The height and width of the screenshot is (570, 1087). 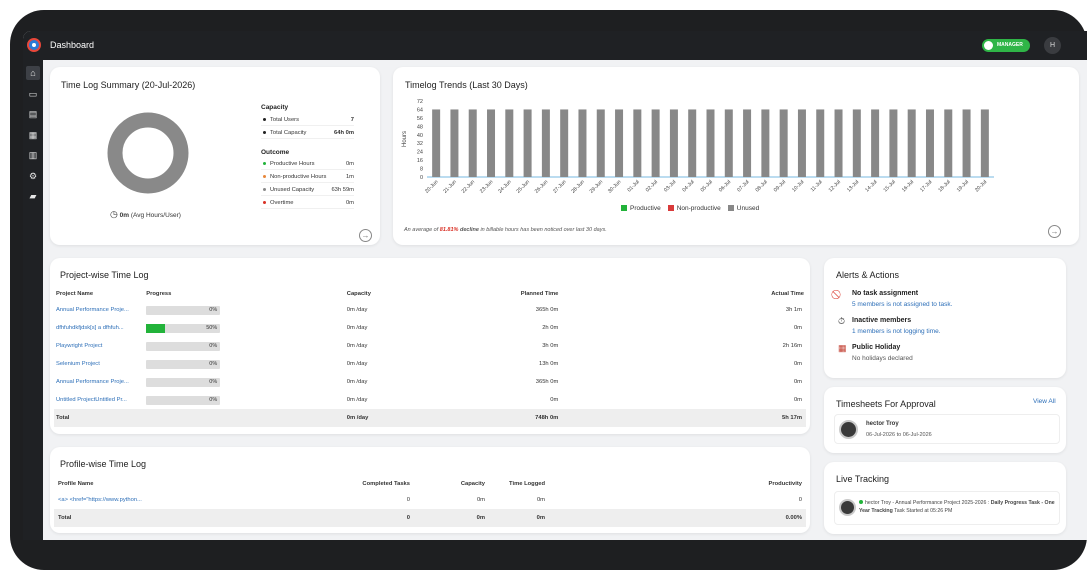 What do you see at coordinates (688, 186) in the screenshot?
I see `x-tick-label: 04-Jul` at bounding box center [688, 186].